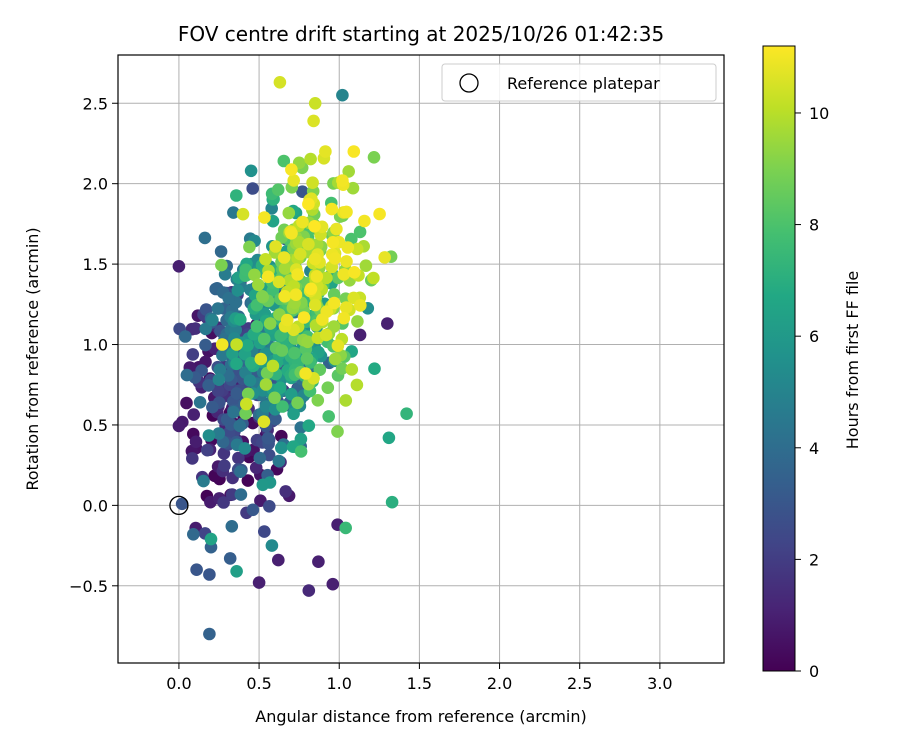 The image size is (900, 750). I want to click on x-tick-label: 1.0, so click(339, 683).